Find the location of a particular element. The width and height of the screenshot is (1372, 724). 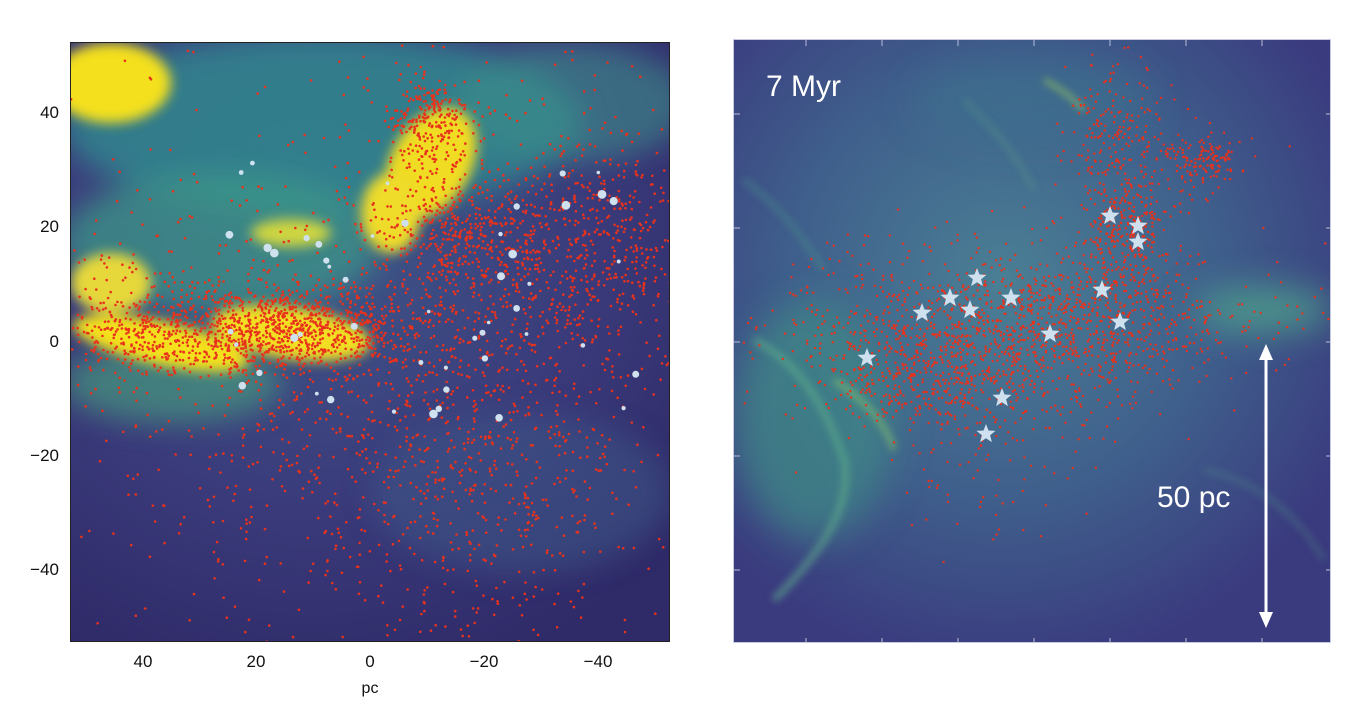

x-tick-label: −20 is located at coordinates (484, 661).